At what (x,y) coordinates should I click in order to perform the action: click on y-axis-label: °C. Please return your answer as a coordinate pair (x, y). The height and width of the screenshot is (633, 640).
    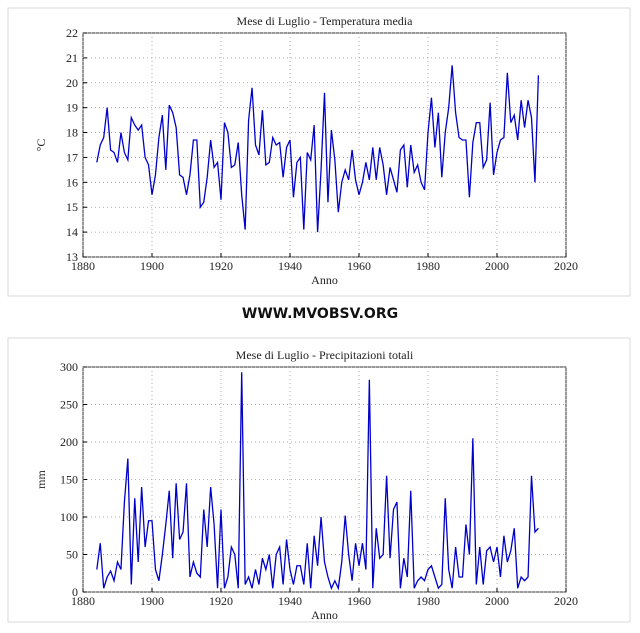
    Looking at the image, I should click on (41, 145).